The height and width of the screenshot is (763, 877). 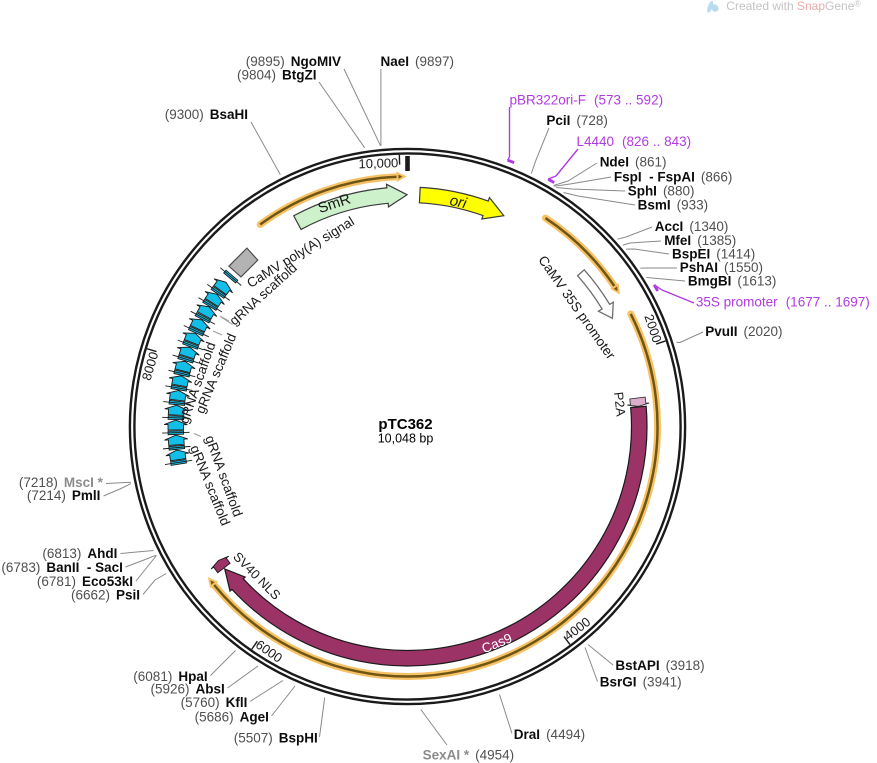 What do you see at coordinates (85, 581) in the screenshot?
I see `svg-text:(6781)Eco53kI: (6781) Eco53kI` at bounding box center [85, 581].